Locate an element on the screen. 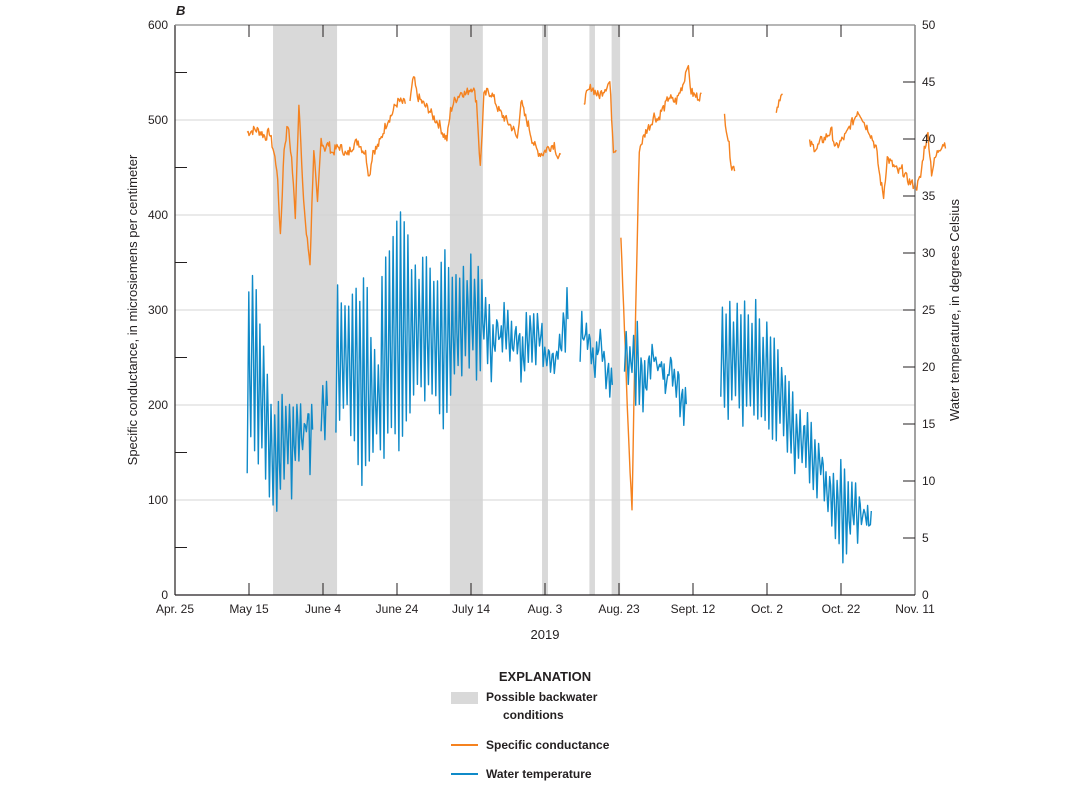 The image size is (1087, 796). y-right-tick-label: 50 is located at coordinates (929, 25).